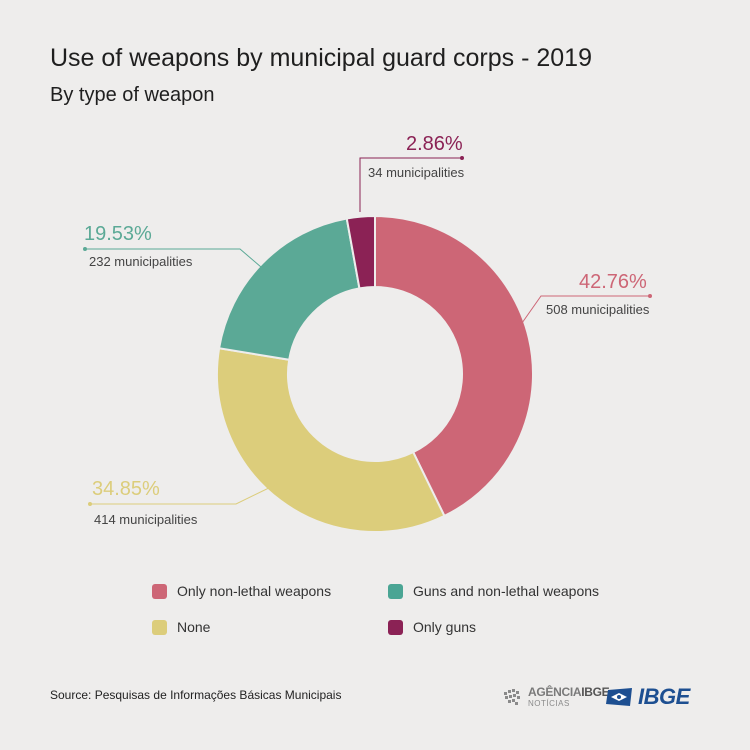 The width and height of the screenshot is (750, 750). I want to click on data-label-count-only-guns: 34 municipalities, so click(416, 172).